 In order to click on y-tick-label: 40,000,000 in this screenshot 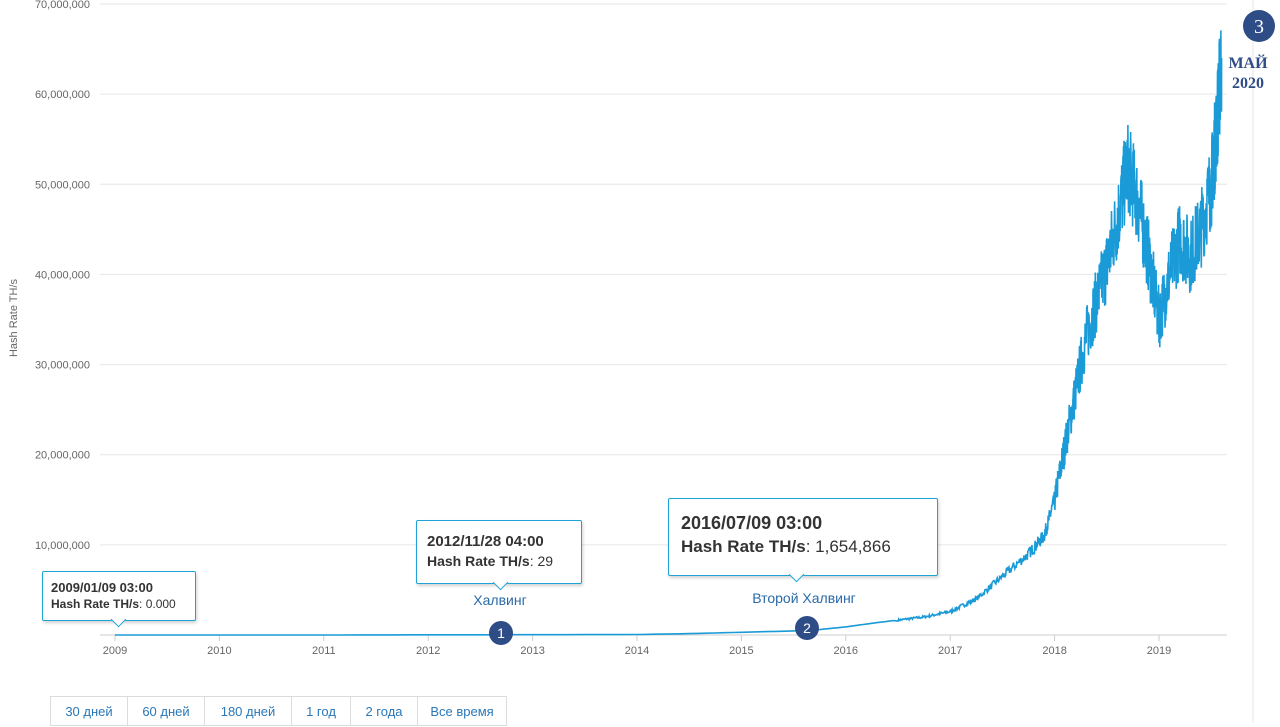, I will do `click(62, 275)`.